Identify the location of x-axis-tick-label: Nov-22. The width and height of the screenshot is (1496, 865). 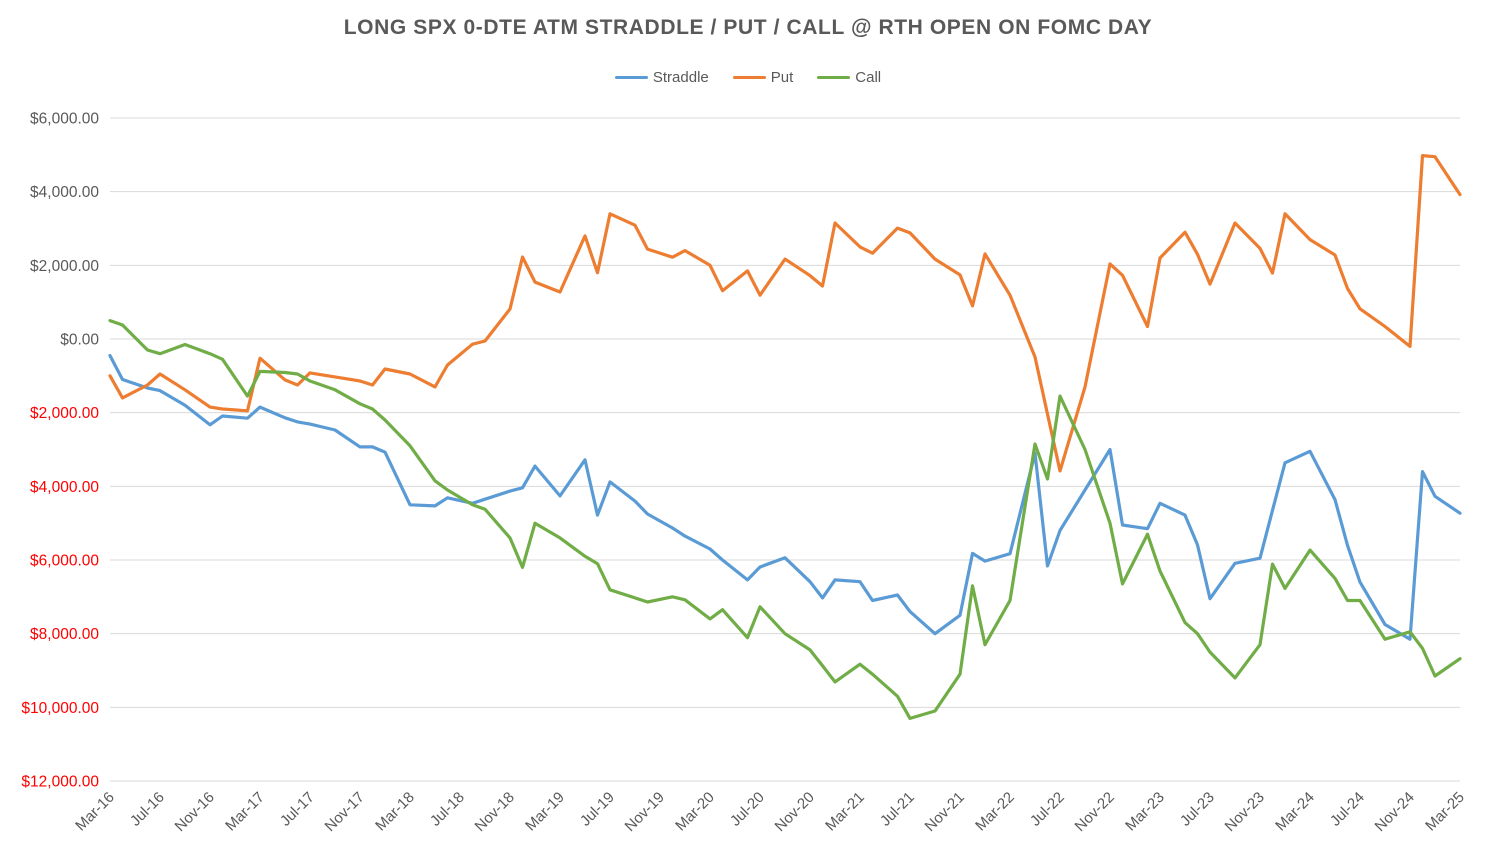
(1095, 812).